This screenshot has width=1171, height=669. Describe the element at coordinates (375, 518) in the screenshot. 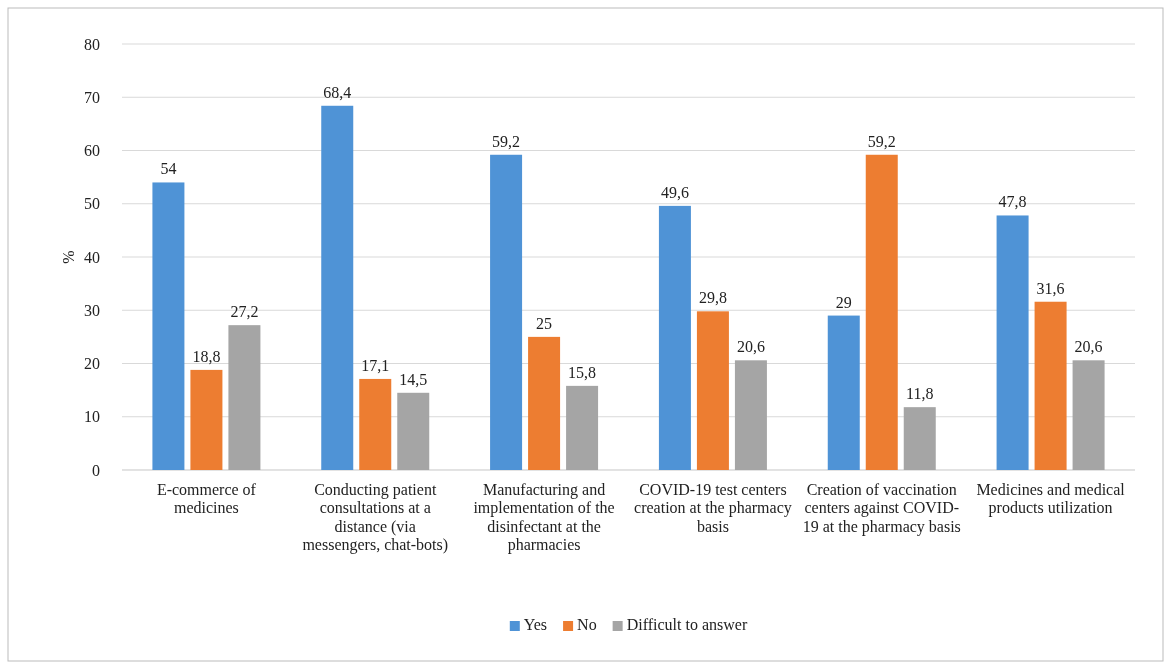

I see `x-tick-label: Conducting patient consultations at a distance (via messengers, chat-bots)` at that location.